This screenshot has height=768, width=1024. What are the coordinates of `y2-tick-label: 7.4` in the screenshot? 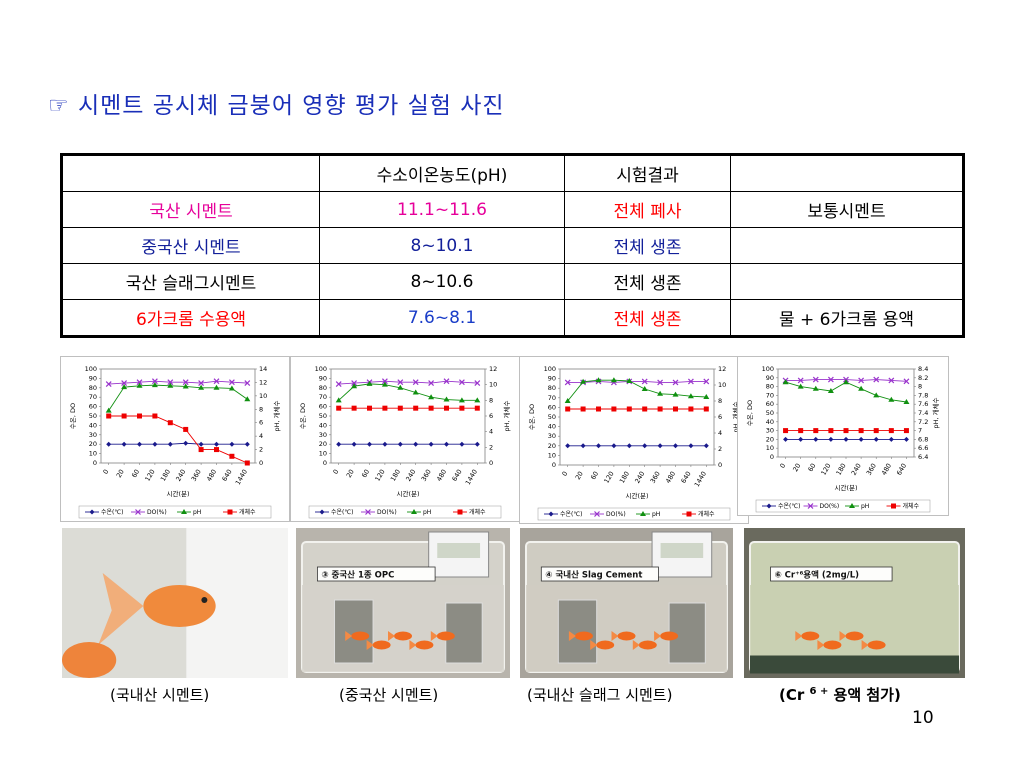 It's located at (923, 413).